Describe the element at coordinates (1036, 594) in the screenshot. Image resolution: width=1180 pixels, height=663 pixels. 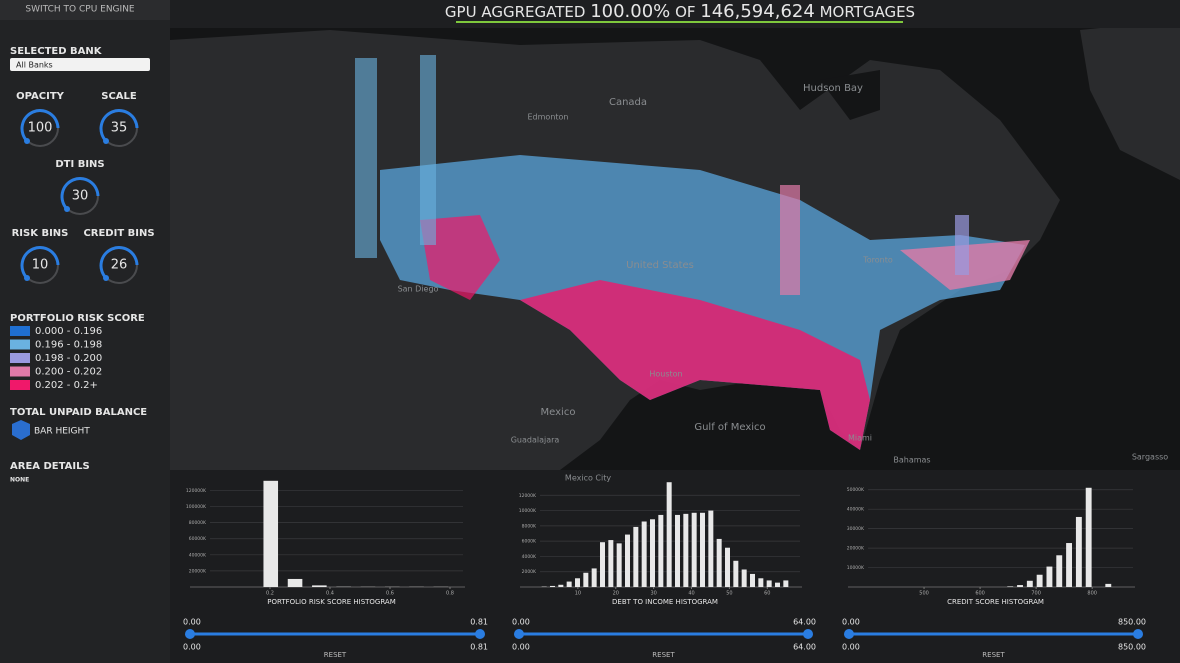
I see `x-tick-label: 700` at that location.